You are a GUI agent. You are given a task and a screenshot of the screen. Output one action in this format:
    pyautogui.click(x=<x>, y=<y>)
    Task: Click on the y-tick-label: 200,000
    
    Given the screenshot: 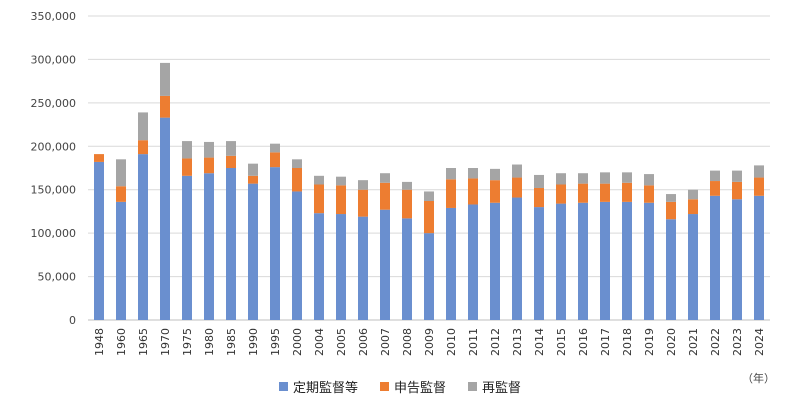 What is the action you would take?
    pyautogui.click(x=54, y=146)
    